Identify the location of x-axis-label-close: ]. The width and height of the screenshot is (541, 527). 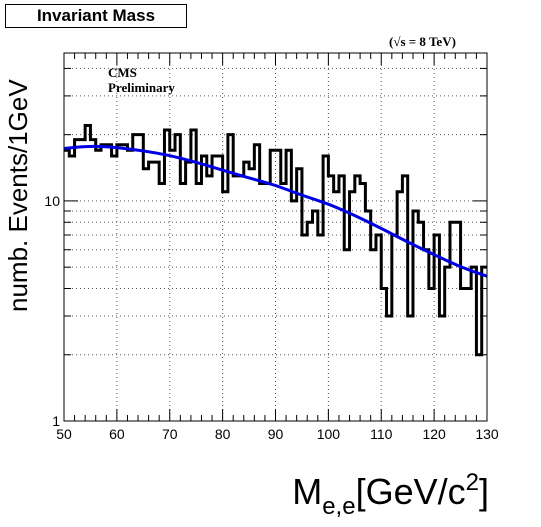
(484, 491).